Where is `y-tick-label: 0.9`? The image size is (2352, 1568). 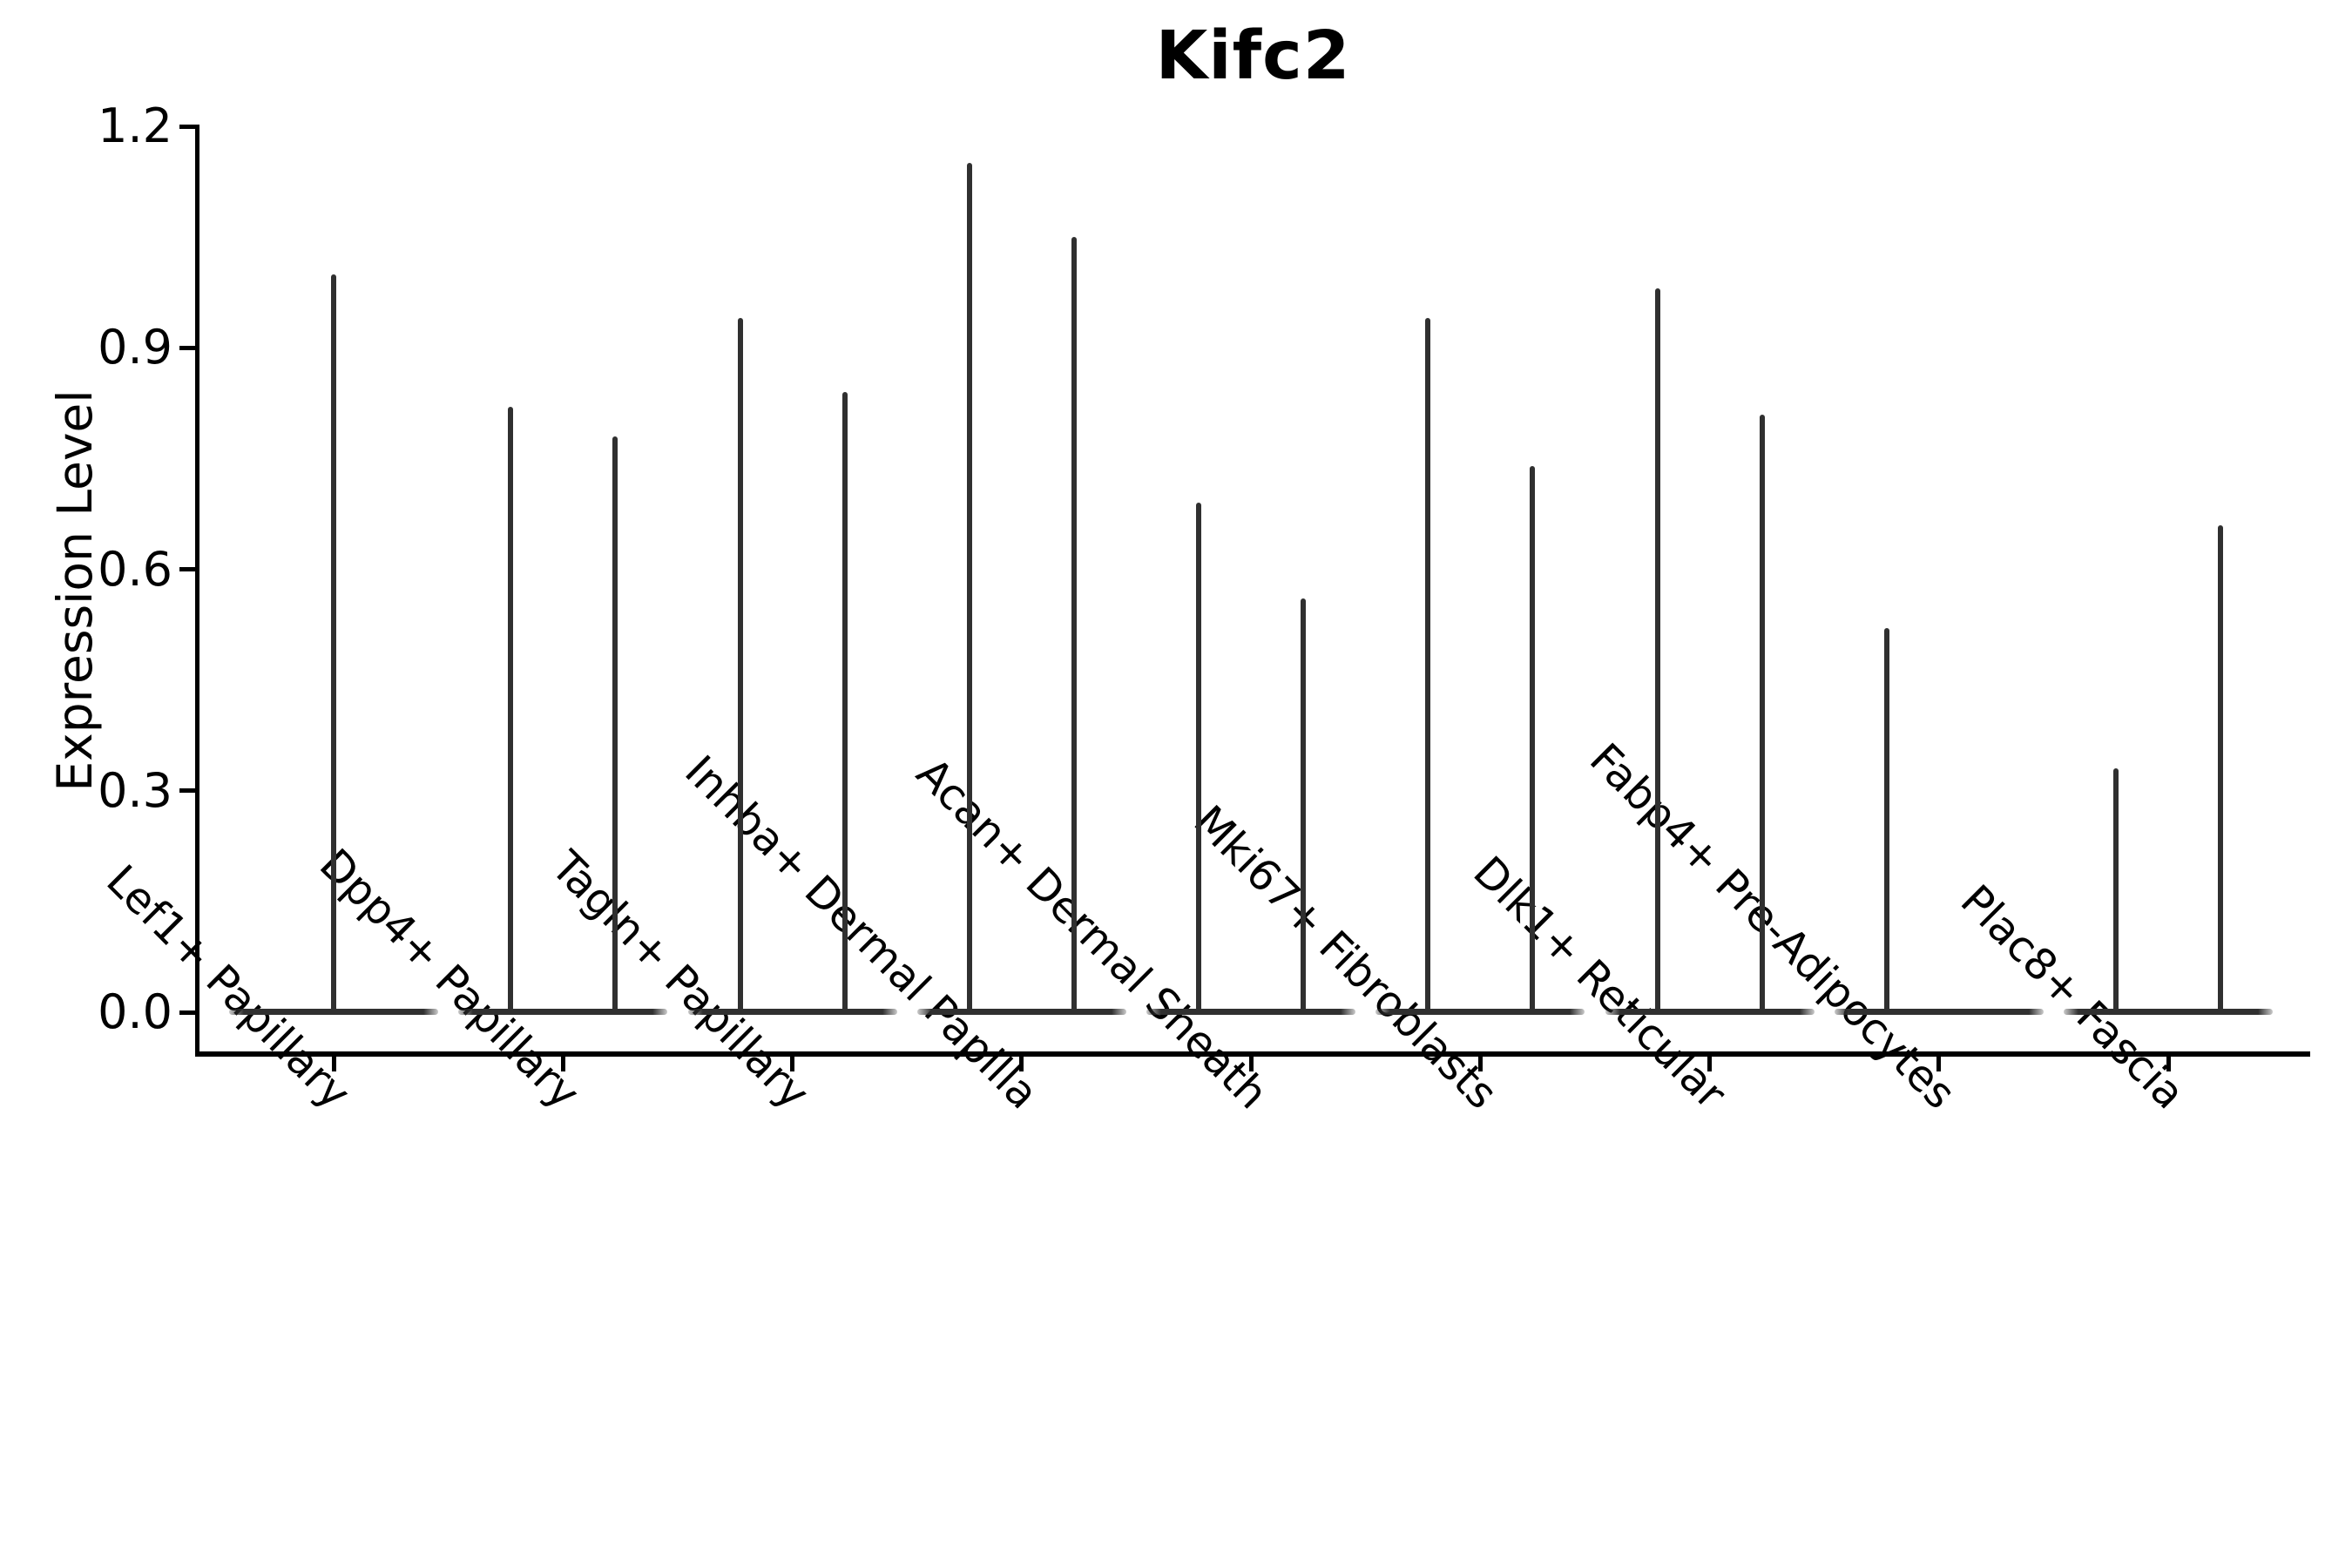
y-tick-label: 0.9 is located at coordinates (135, 347).